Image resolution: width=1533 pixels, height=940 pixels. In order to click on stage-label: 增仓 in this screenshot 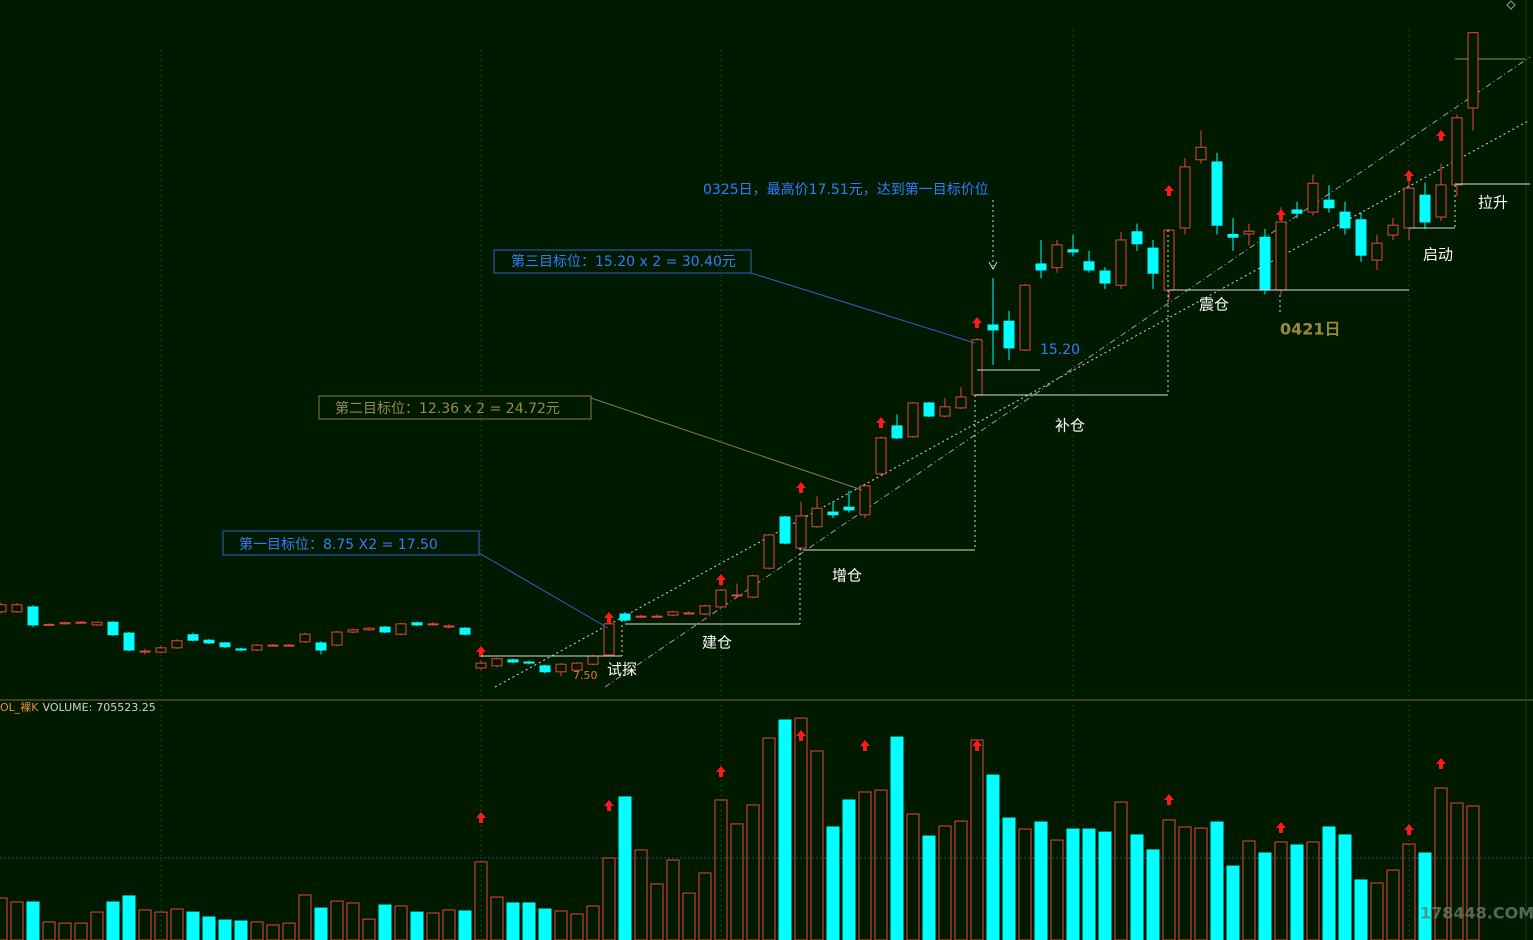, I will do `click(847, 576)`.